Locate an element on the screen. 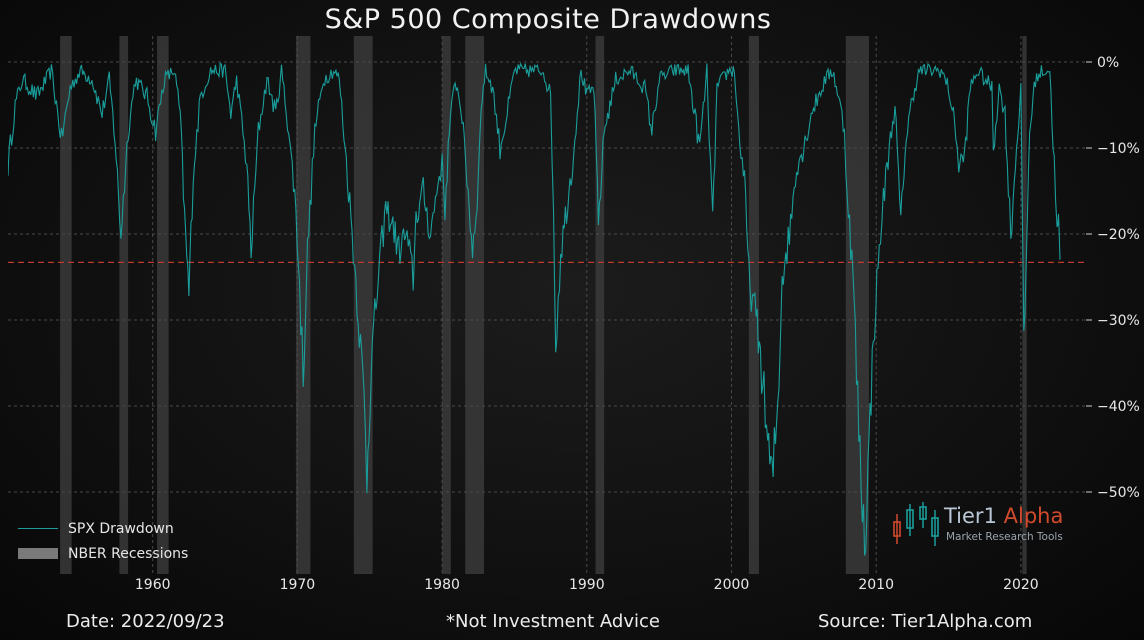 The height and width of the screenshot is (640, 1144). x-tick-label-1: 1970 is located at coordinates (298, 585).